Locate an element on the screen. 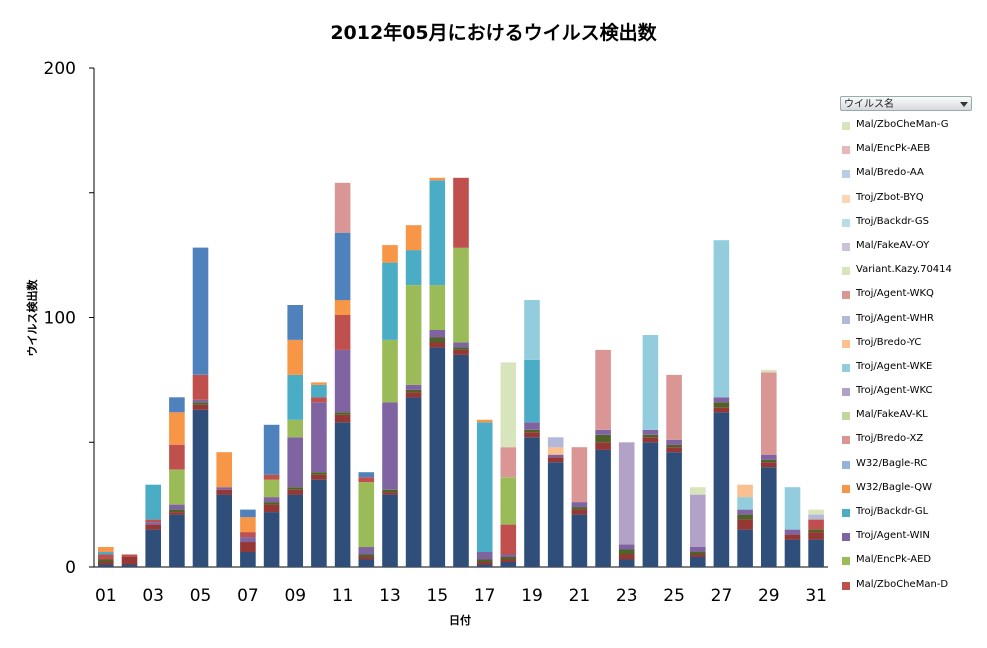 The image size is (987, 648). bar-segment: 09 W32/Bagle-RC: 14 is located at coordinates (295, 322).